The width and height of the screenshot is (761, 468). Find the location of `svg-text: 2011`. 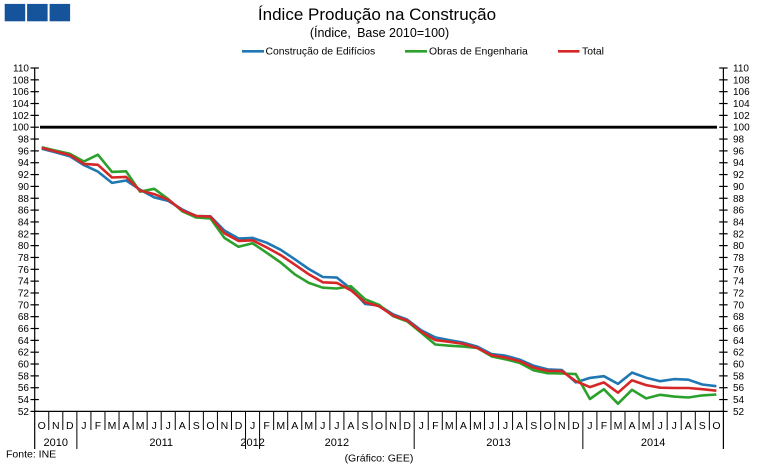

svg-text: 2011 is located at coordinates (161, 443).